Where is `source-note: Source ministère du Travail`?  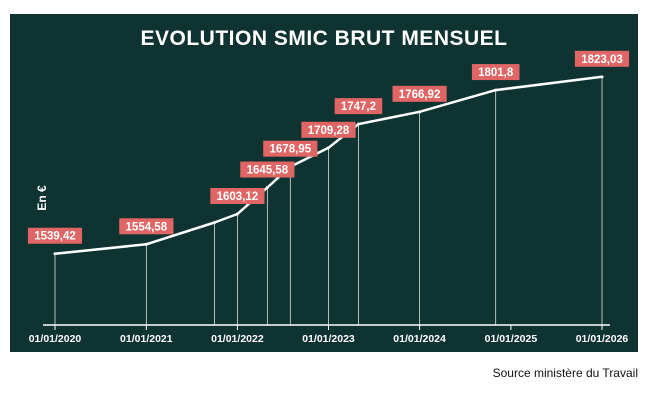
source-note: Source ministère du Travail is located at coordinates (565, 373).